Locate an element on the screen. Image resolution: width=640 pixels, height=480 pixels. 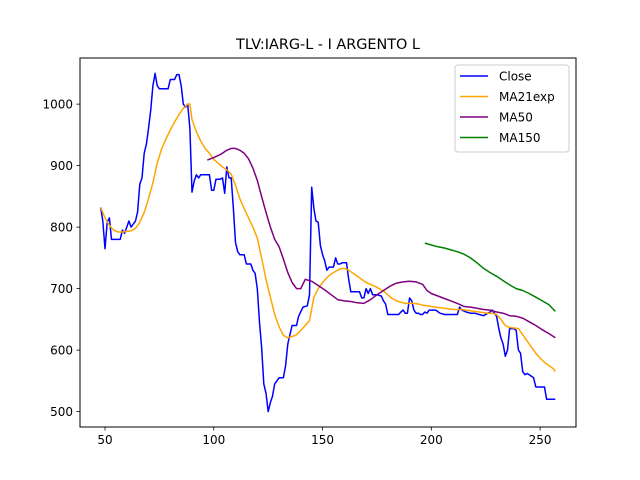
x-axis: 50 100 150 200 250 is located at coordinates (324, 437).